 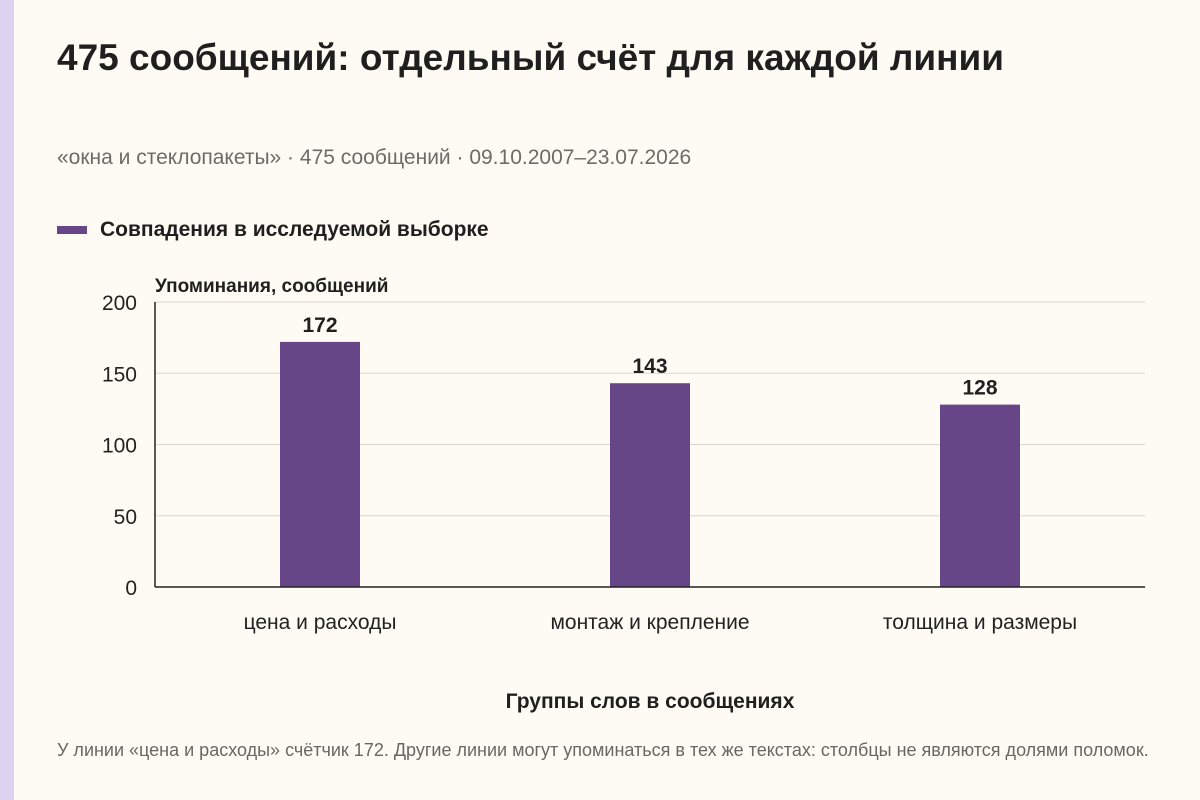 I want to click on x-tick-label: цена и расходы, so click(x=320, y=622).